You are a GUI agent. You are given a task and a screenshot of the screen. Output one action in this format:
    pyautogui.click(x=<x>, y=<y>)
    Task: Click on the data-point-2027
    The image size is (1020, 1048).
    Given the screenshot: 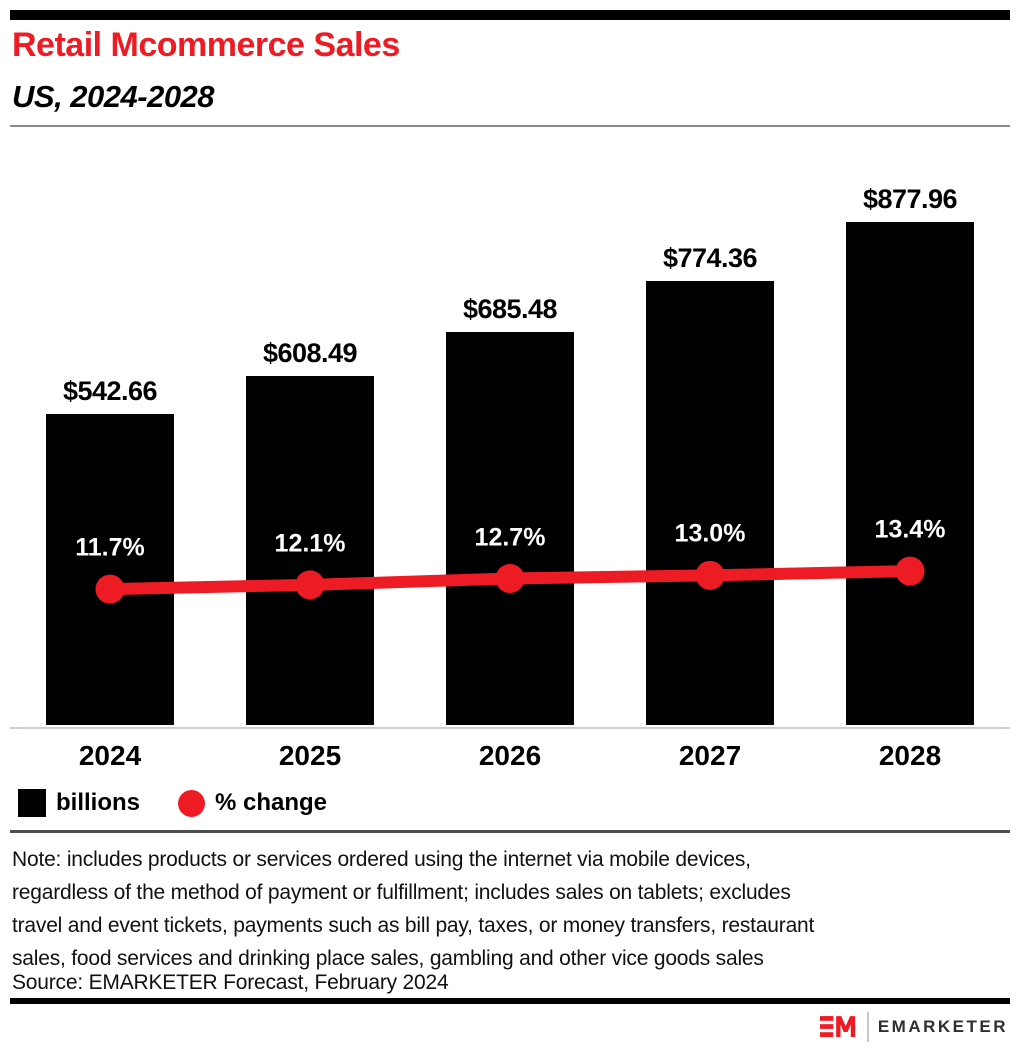 What is the action you would take?
    pyautogui.click(x=710, y=575)
    